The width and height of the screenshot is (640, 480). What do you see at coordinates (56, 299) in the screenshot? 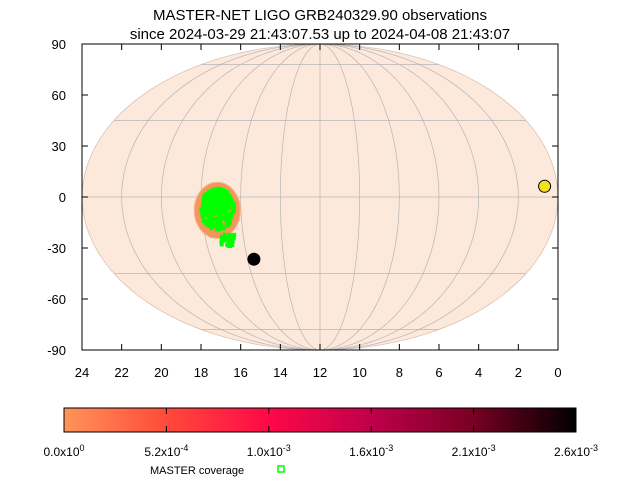
I see `dec-tick-label: -60` at bounding box center [56, 299].